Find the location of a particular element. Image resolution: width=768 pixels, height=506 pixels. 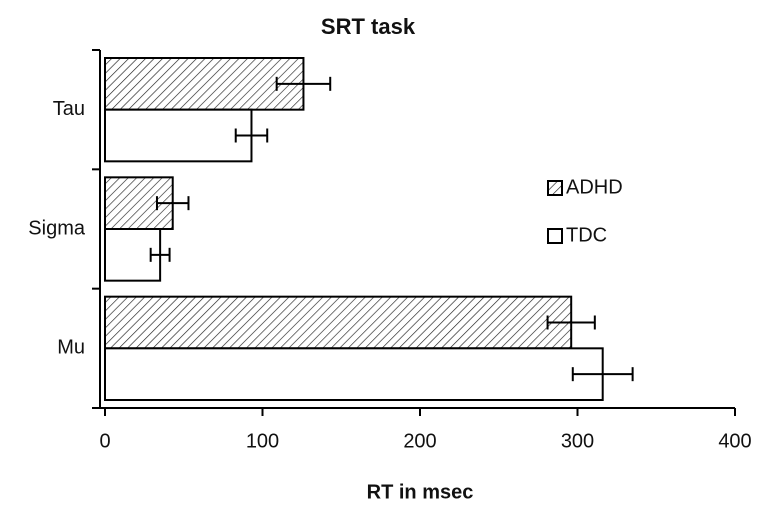

x-tick-label: 0 is located at coordinates (104, 441).